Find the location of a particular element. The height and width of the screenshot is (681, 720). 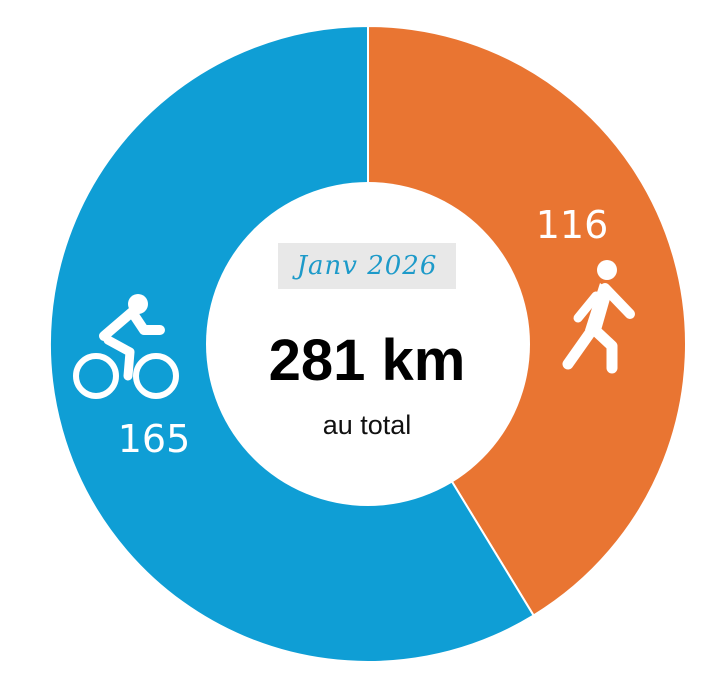

slice-value-vélo: 165 is located at coordinates (154, 439).